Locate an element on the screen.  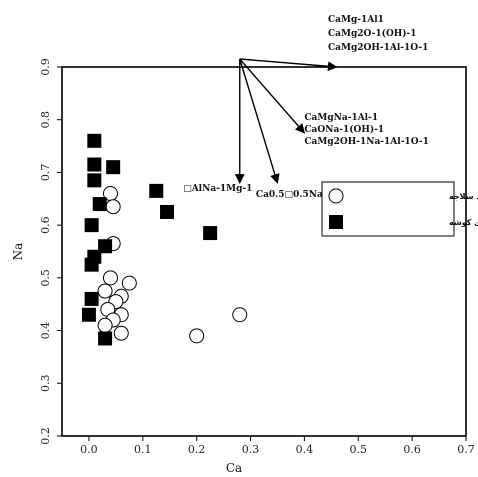
legend-filled-square is located at coordinates (336, 222).